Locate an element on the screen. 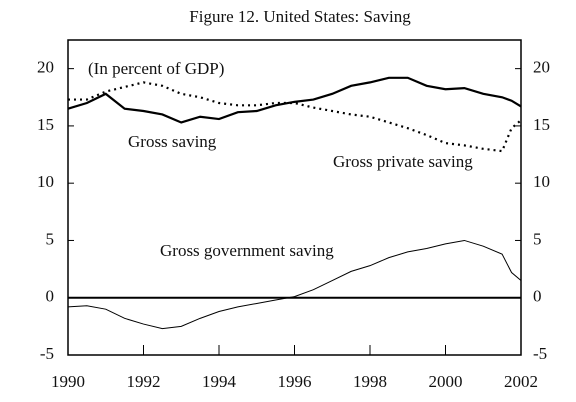 The width and height of the screenshot is (576, 402). series-line is located at coordinates (294, 100).